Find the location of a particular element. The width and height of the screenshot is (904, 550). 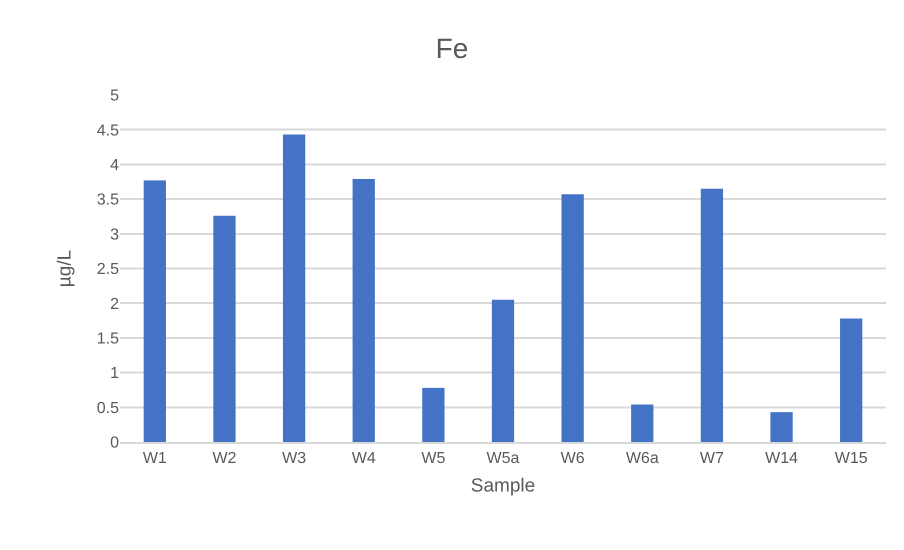

x-tick-label: W6 is located at coordinates (572, 458).